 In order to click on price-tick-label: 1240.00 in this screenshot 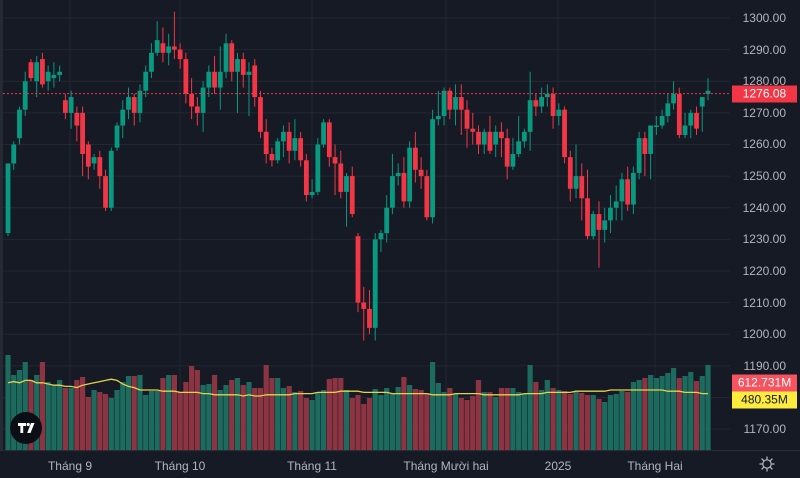, I will do `click(764, 207)`.